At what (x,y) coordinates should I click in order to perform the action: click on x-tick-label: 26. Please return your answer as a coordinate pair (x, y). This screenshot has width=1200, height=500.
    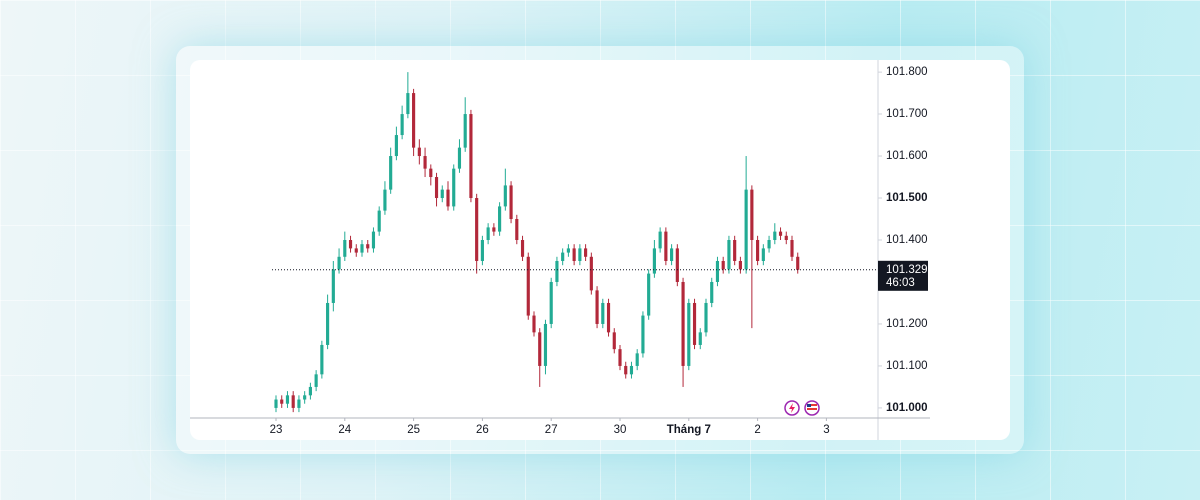
    Looking at the image, I should click on (482, 430).